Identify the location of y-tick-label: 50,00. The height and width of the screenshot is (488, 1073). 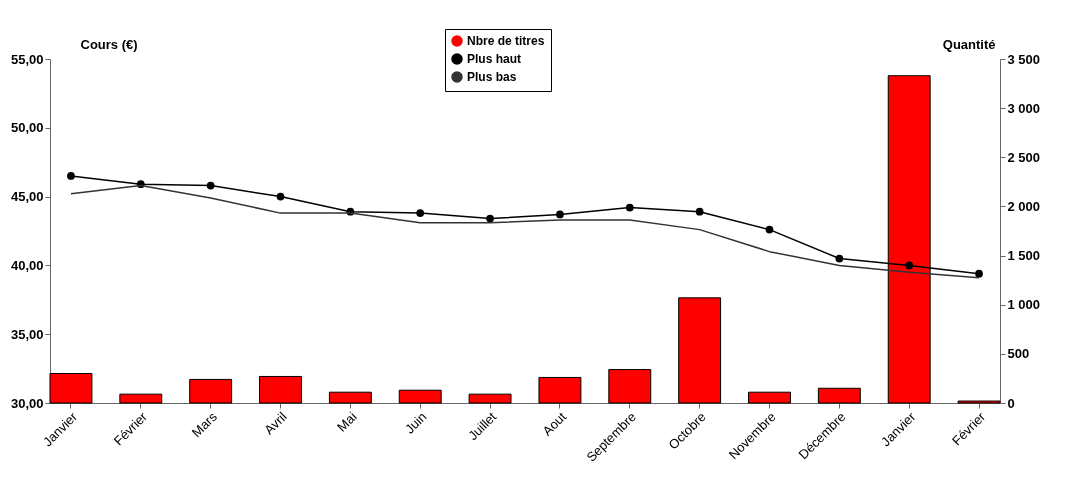
(27, 128).